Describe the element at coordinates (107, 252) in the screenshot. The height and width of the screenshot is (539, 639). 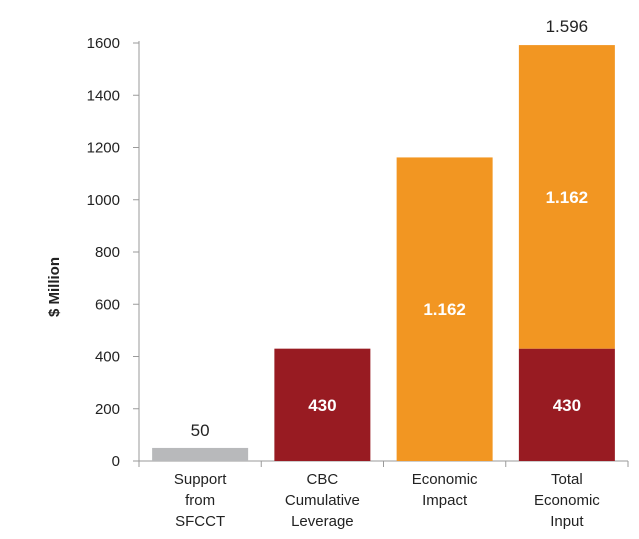
I see `y-tick-label: 800` at that location.